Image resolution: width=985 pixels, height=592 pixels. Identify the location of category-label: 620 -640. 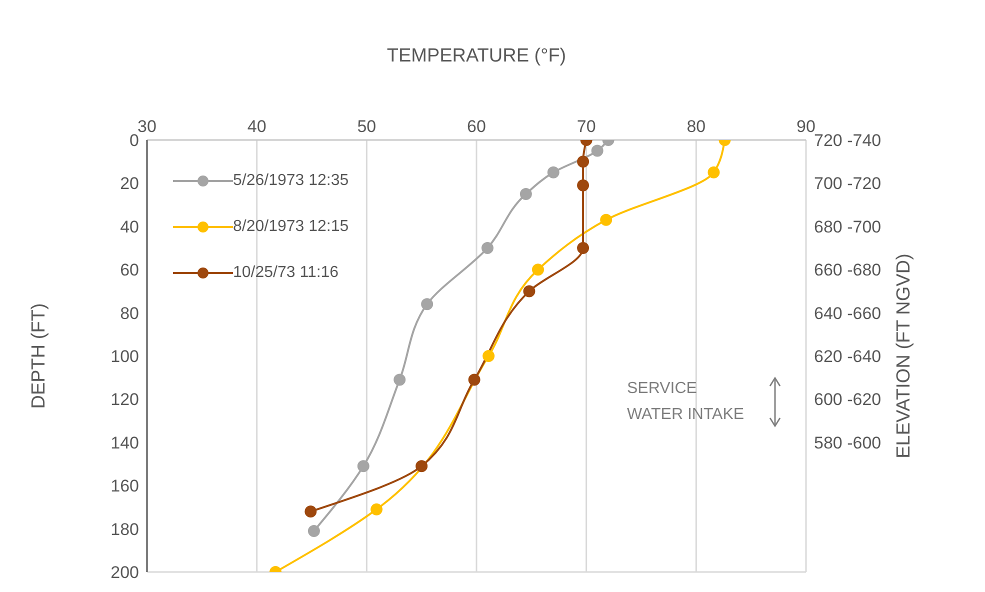
(848, 356).